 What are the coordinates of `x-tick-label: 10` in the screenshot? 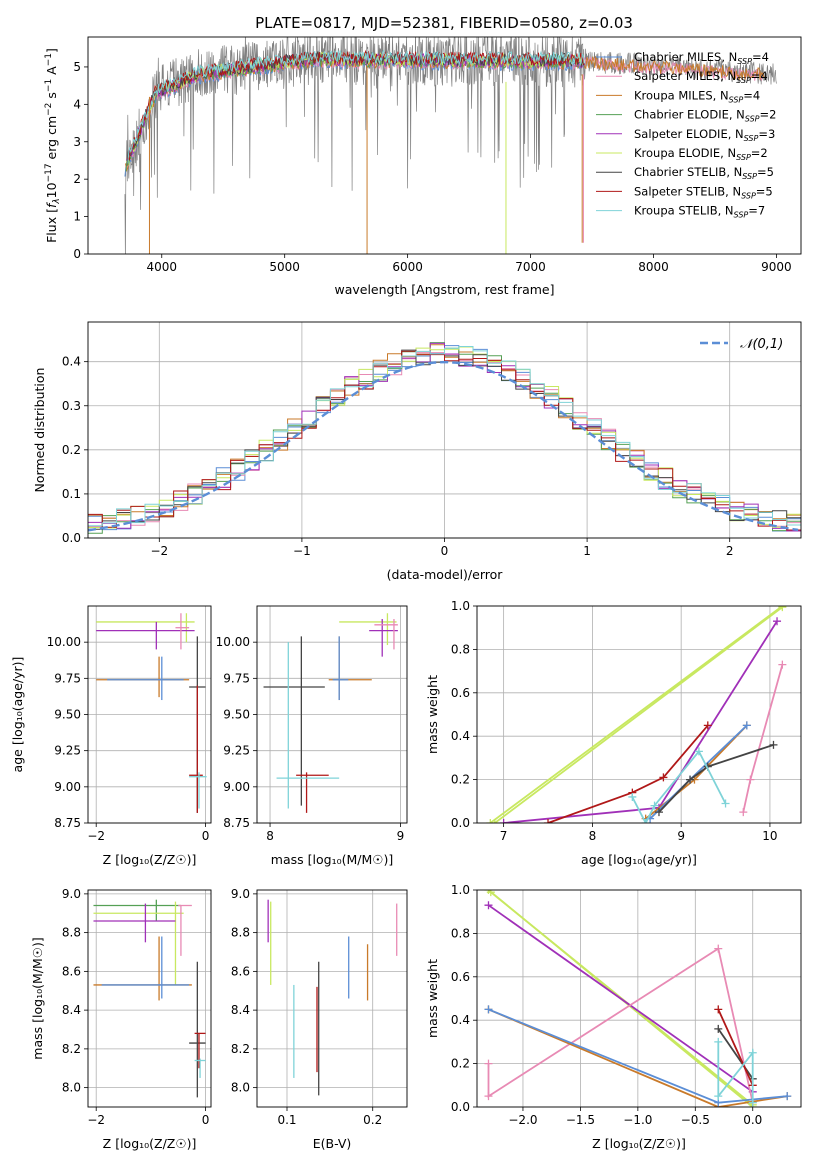 It's located at (769, 836).